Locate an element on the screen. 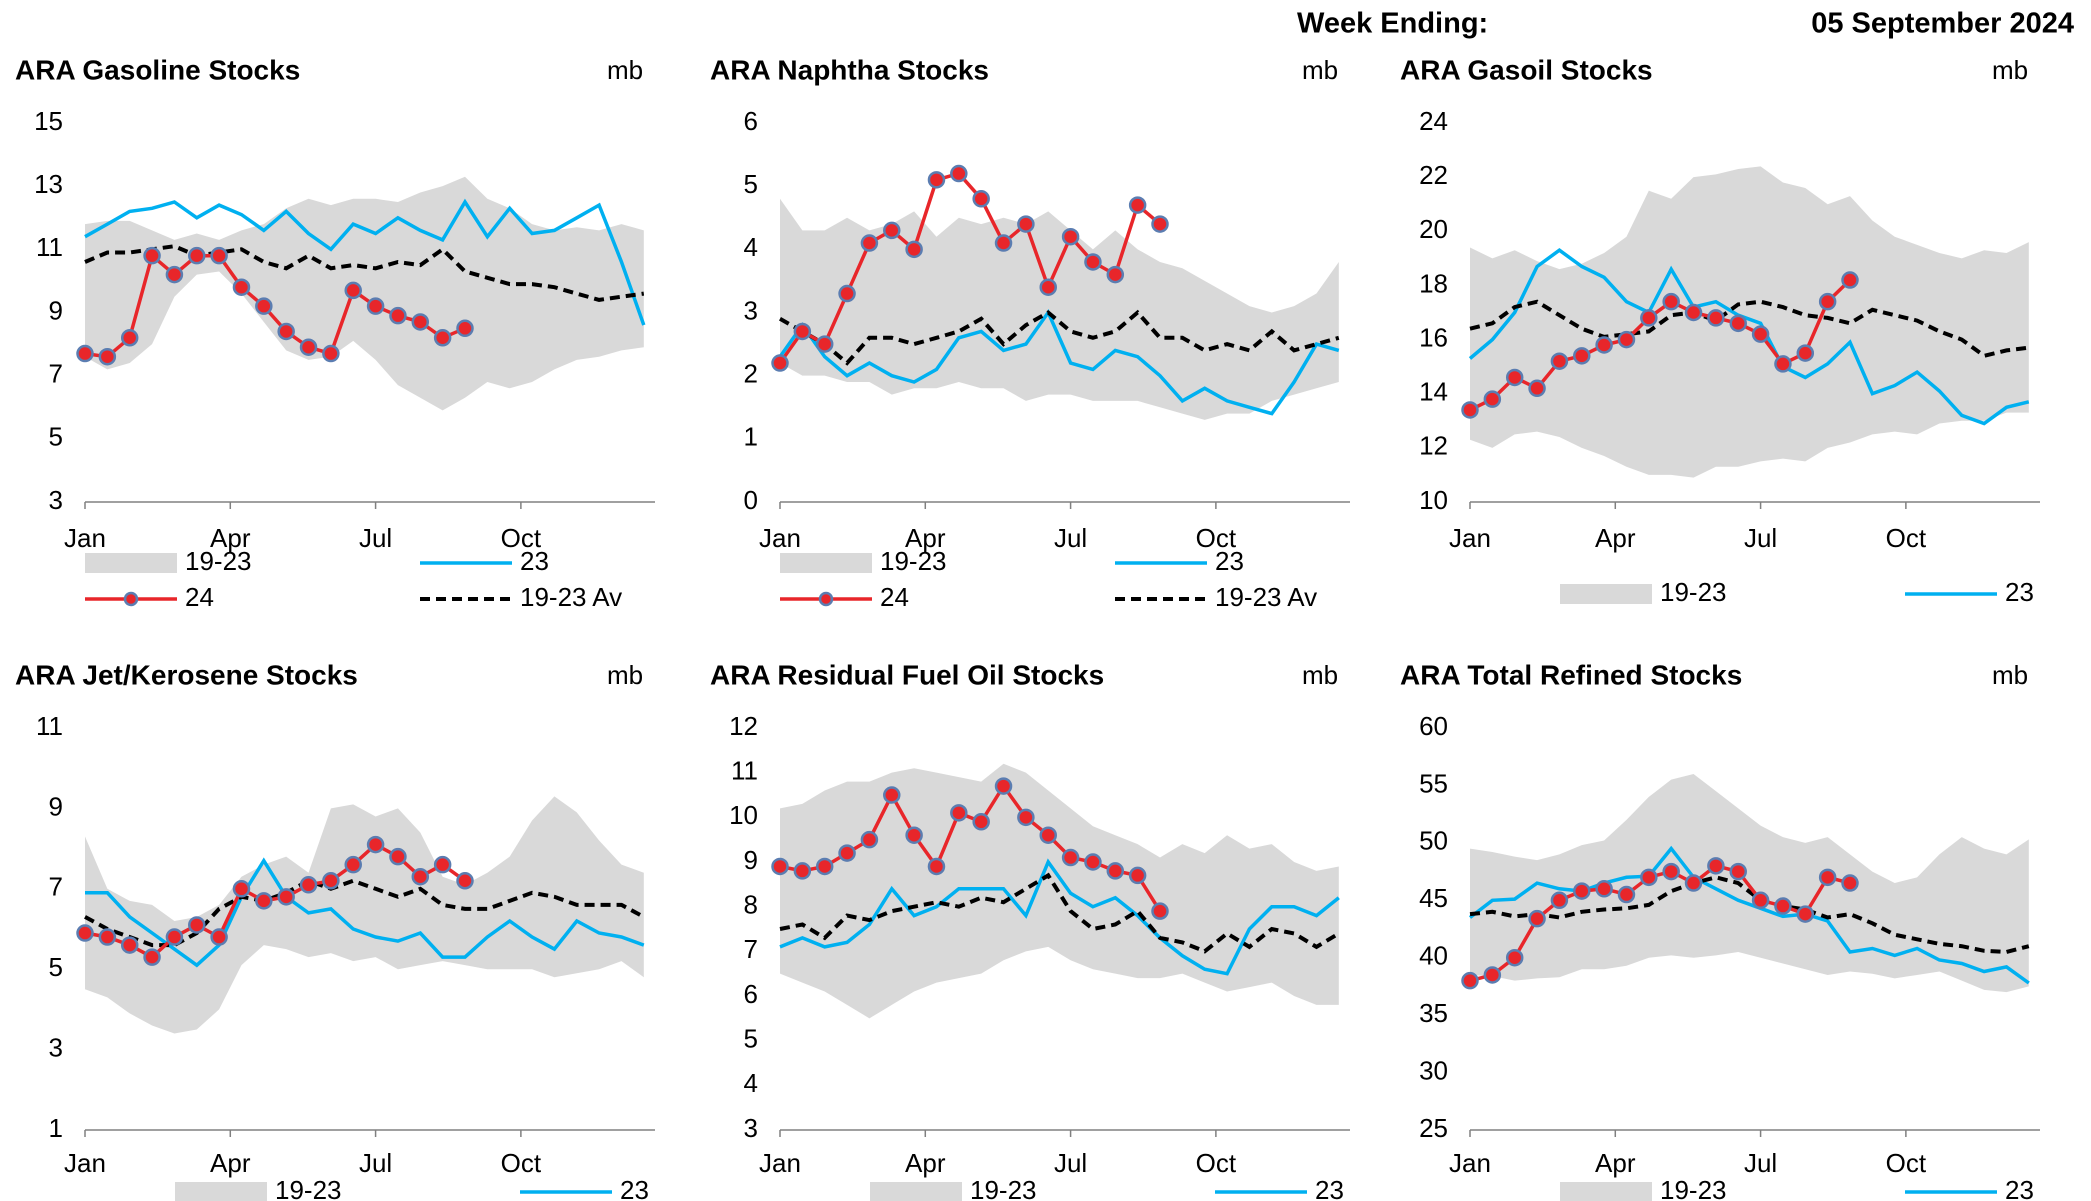  y-tick-label: 45 is located at coordinates (1433, 898).